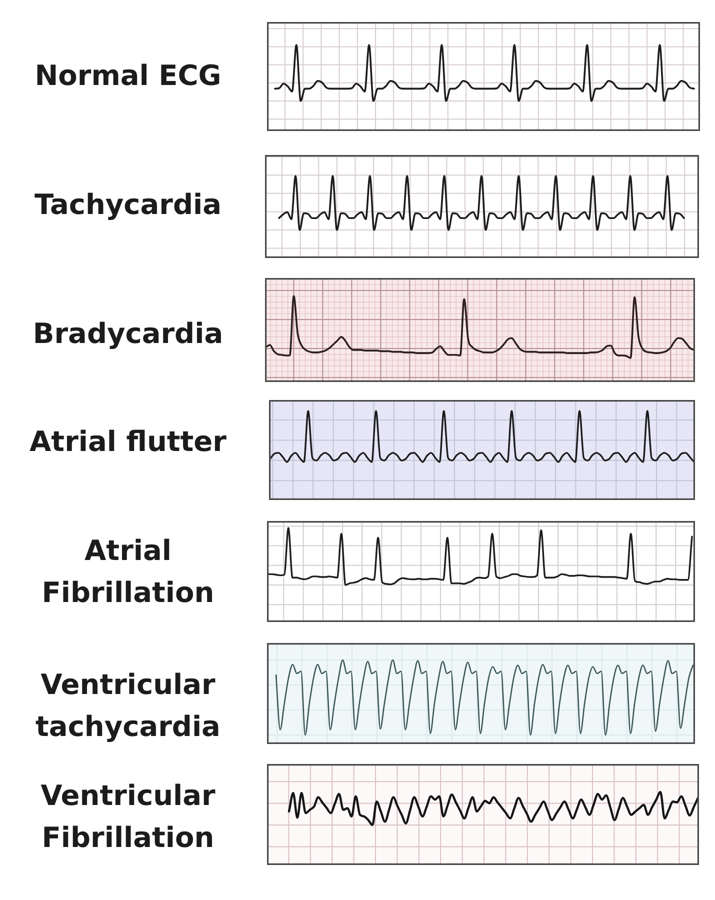 The height and width of the screenshot is (900, 715). I want to click on chart-title: Tachycardia, so click(127, 204).